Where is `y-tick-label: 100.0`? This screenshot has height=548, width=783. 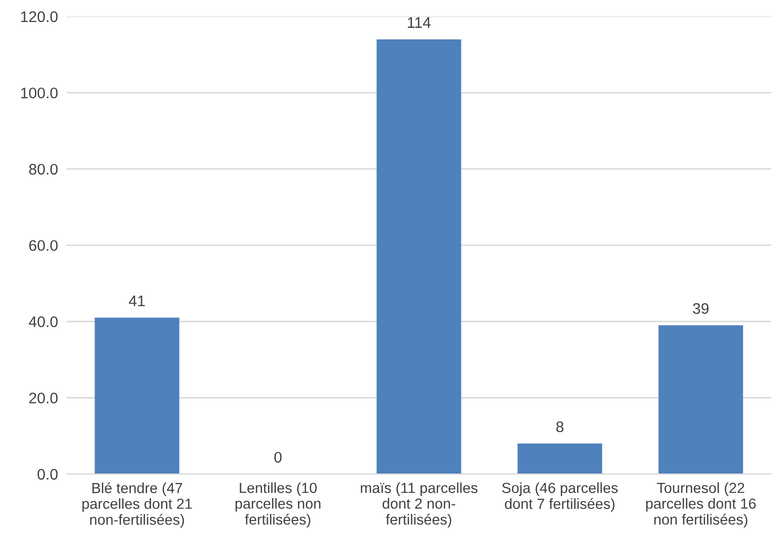 y-tick-label: 100.0 is located at coordinates (39, 93).